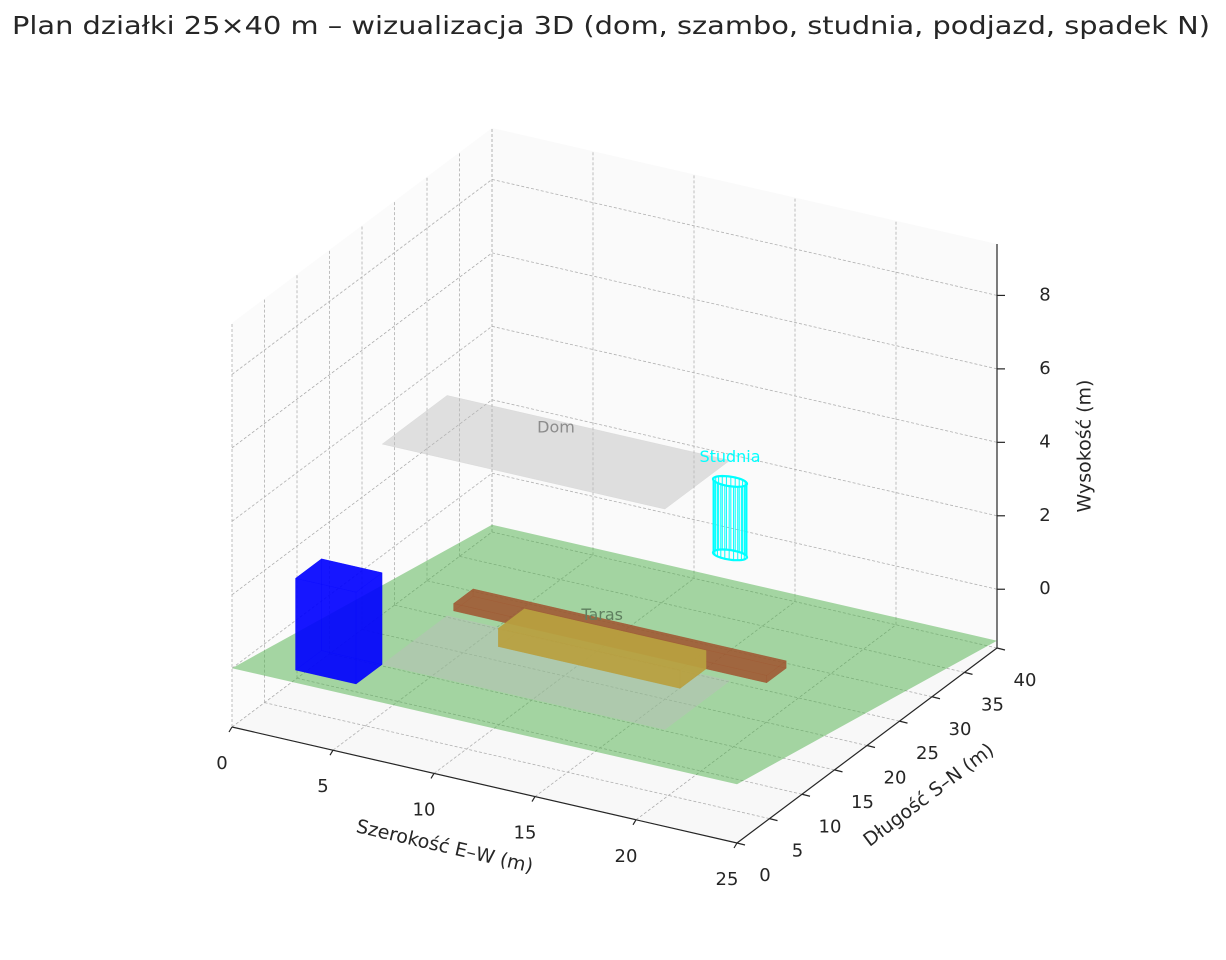 This screenshot has width=1226, height=960. I want to click on well, so click(730, 518).